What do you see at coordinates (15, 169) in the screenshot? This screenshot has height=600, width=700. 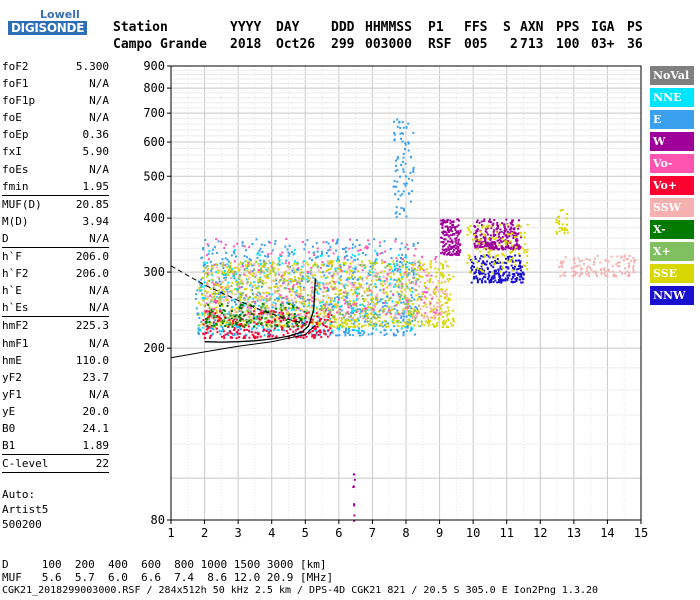 I see `param-name: foEs` at bounding box center [15, 169].